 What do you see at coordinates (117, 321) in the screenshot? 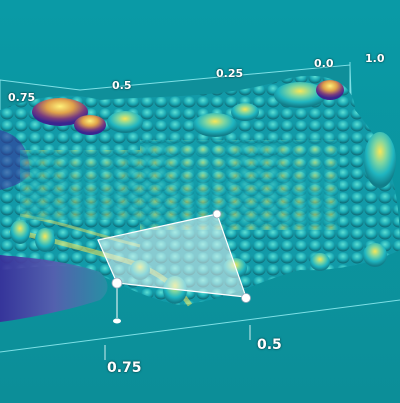
I see `selection-anchor` at bounding box center [117, 321].